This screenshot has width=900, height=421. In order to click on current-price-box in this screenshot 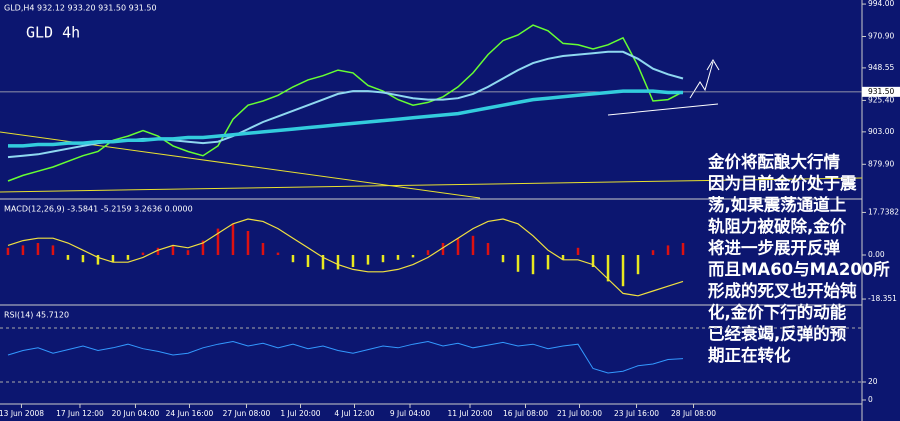, I will do `click(881, 91)`.